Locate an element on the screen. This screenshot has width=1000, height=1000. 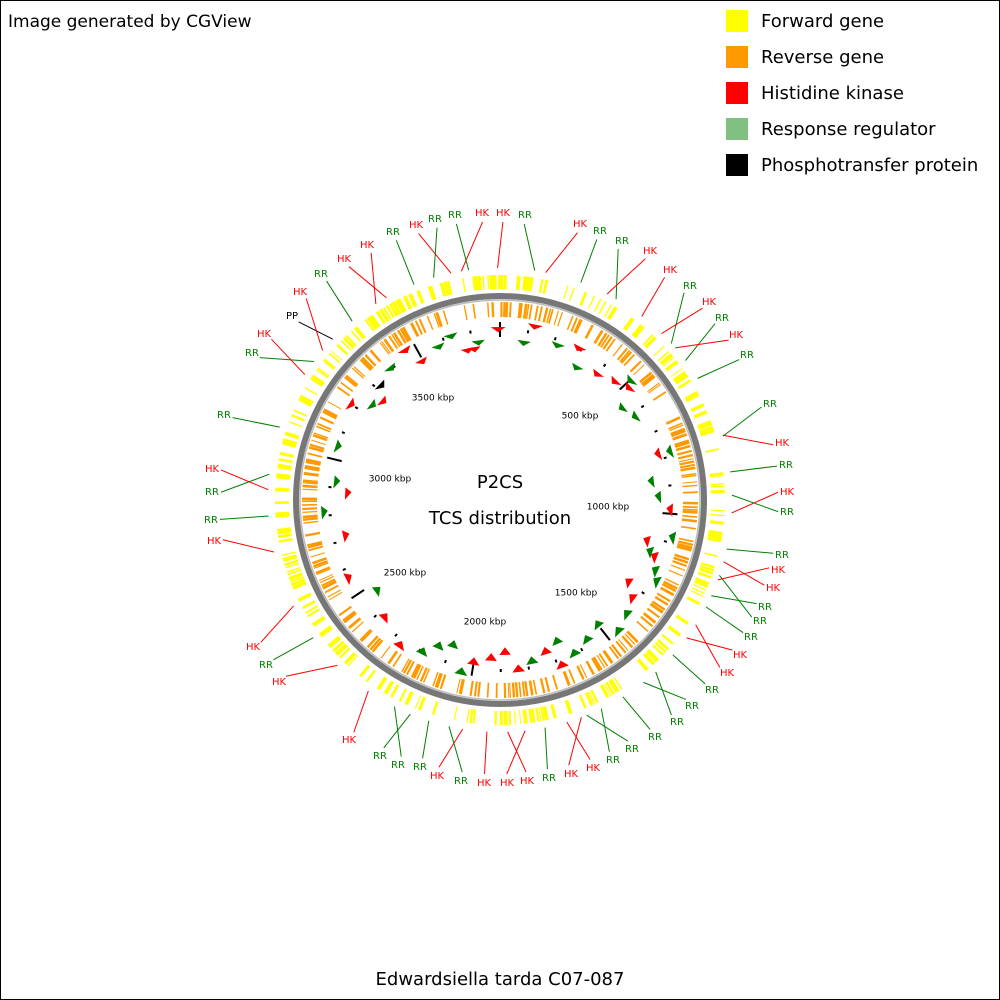
feature-label: PP is located at coordinates (292, 316).